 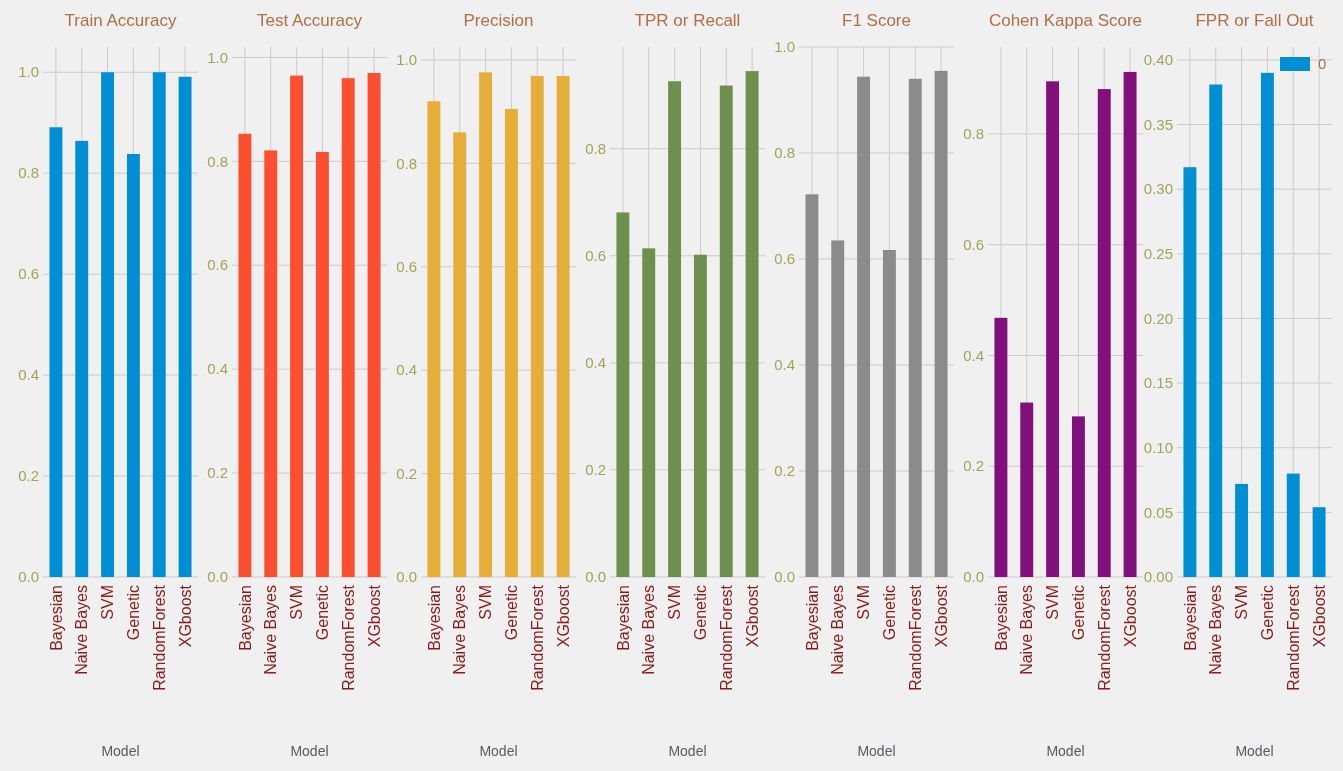 I want to click on y-tick-label: 0.30, so click(x=1158, y=189).